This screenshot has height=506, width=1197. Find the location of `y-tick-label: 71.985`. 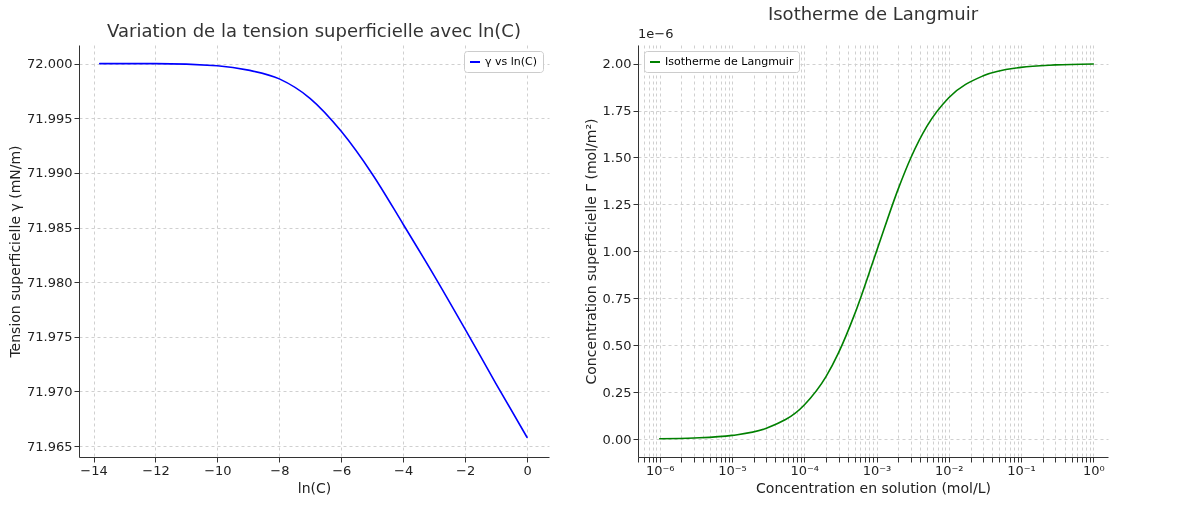

y-tick-label: 71.985 is located at coordinates (50, 227).